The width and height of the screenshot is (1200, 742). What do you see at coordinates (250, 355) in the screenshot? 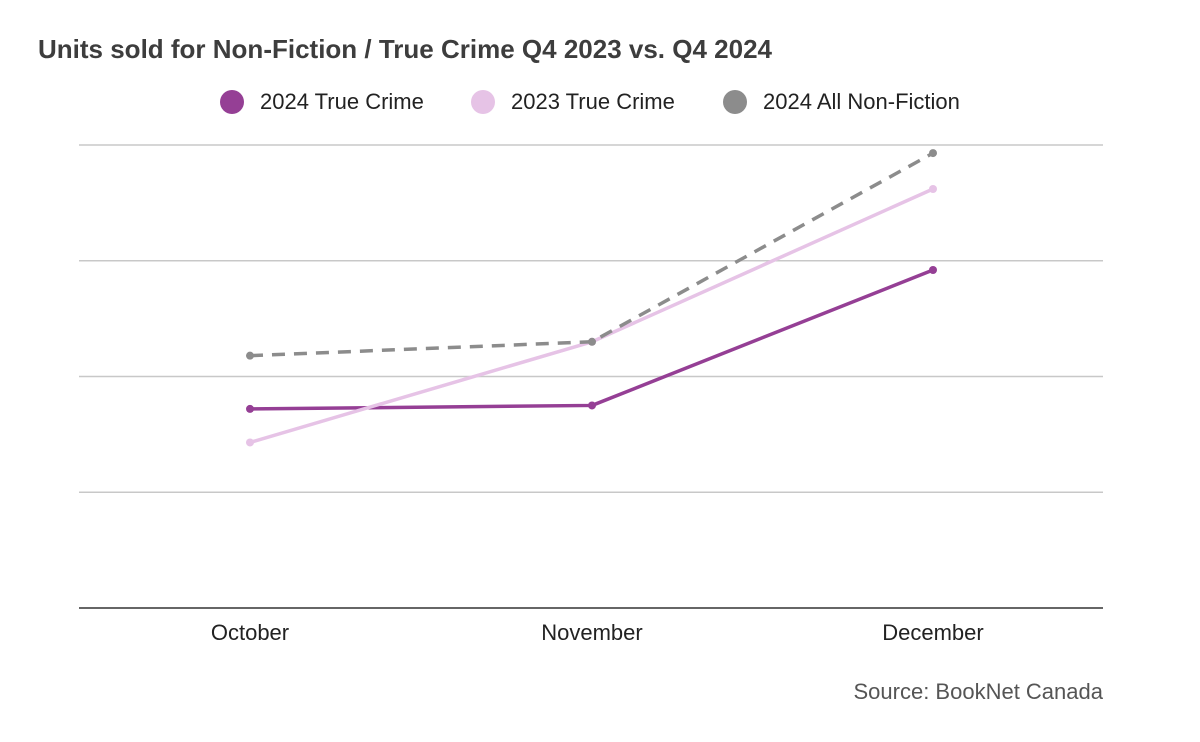
I see `point-2024-all-non-fiction-october` at bounding box center [250, 355].